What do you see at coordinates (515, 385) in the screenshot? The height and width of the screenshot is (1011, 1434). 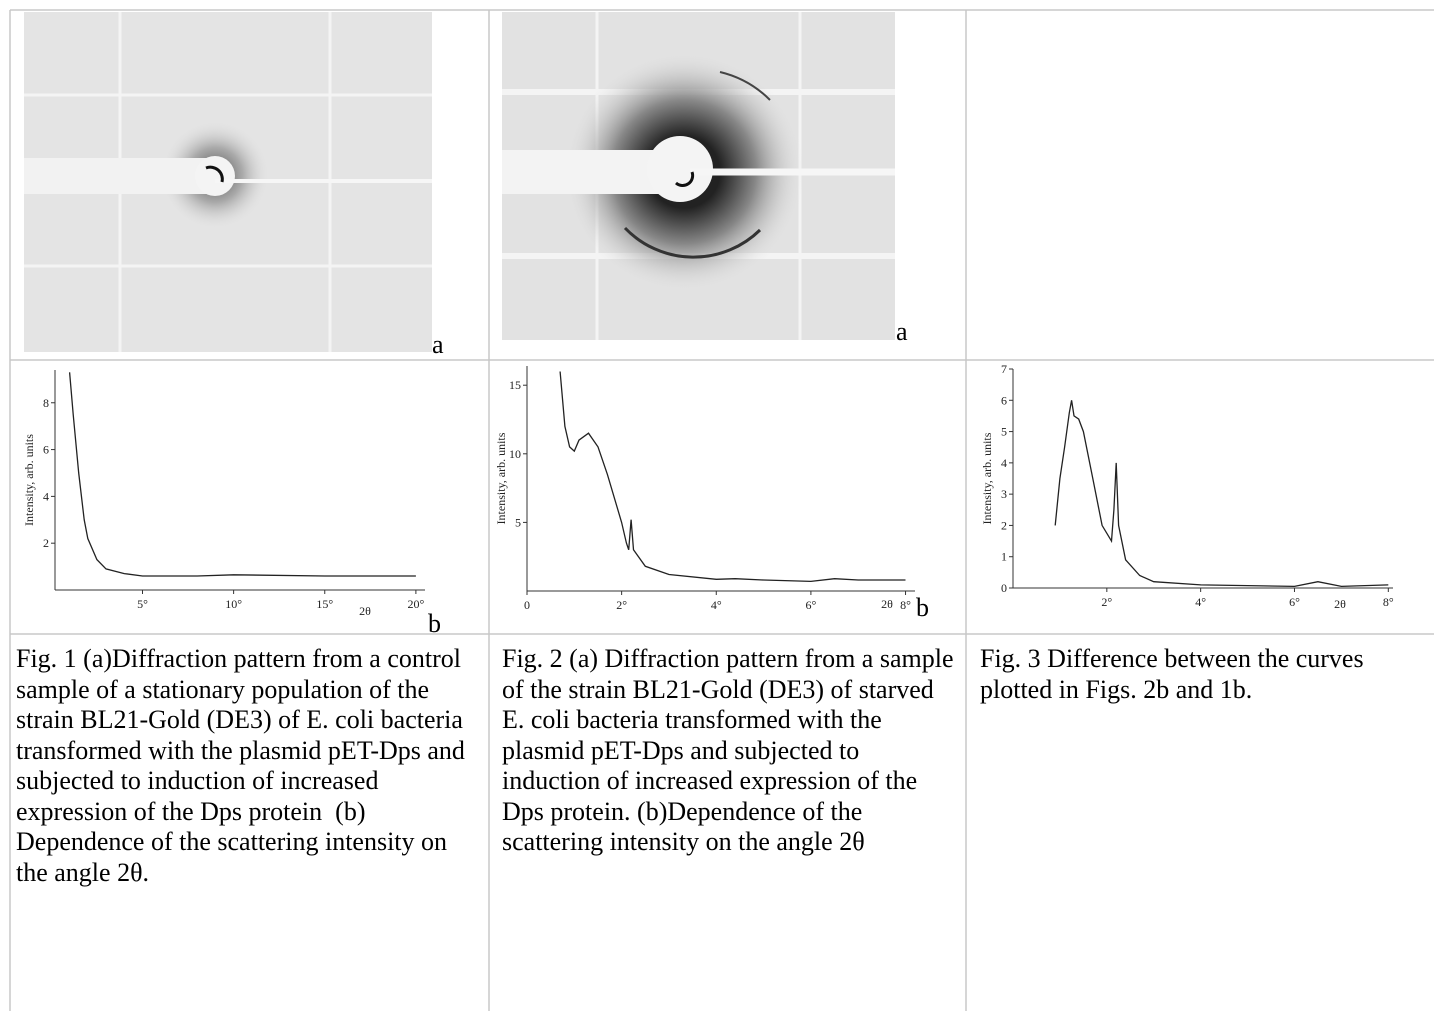 I see `y-tick-label: 15` at bounding box center [515, 385].